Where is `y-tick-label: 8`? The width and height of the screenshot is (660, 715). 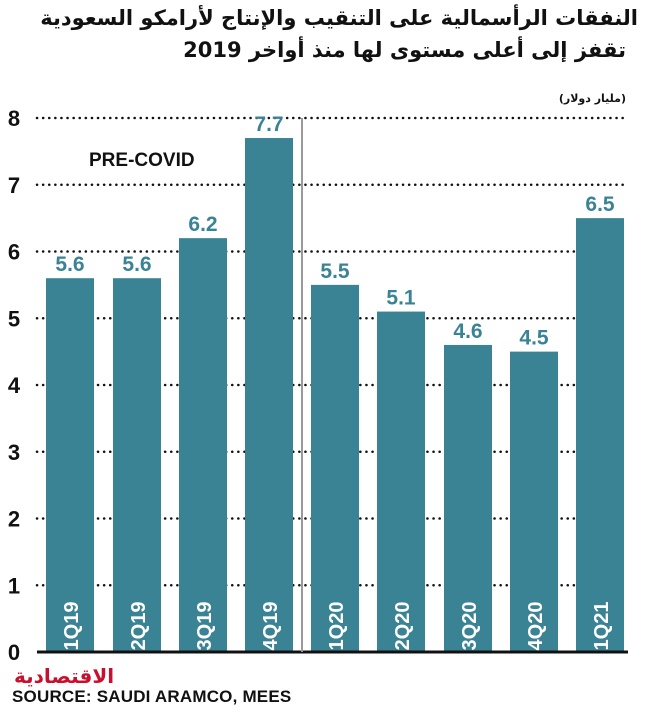 y-tick-label: 8 is located at coordinates (14, 118).